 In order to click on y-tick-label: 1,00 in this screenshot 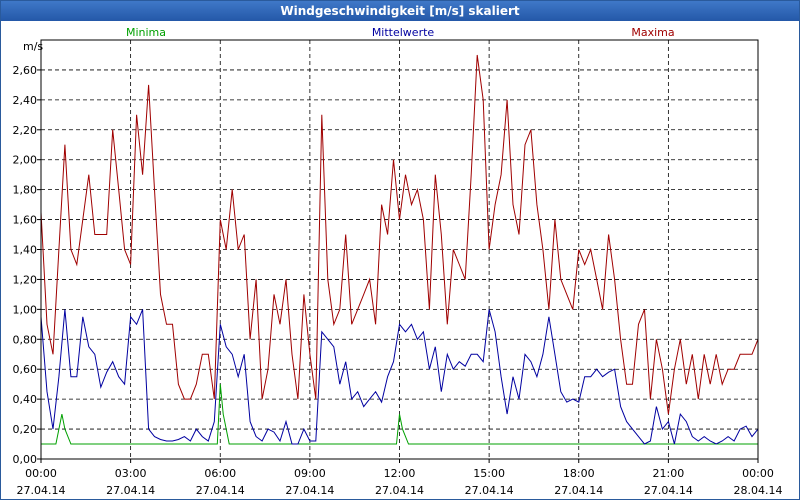, I will do `click(25, 309)`.